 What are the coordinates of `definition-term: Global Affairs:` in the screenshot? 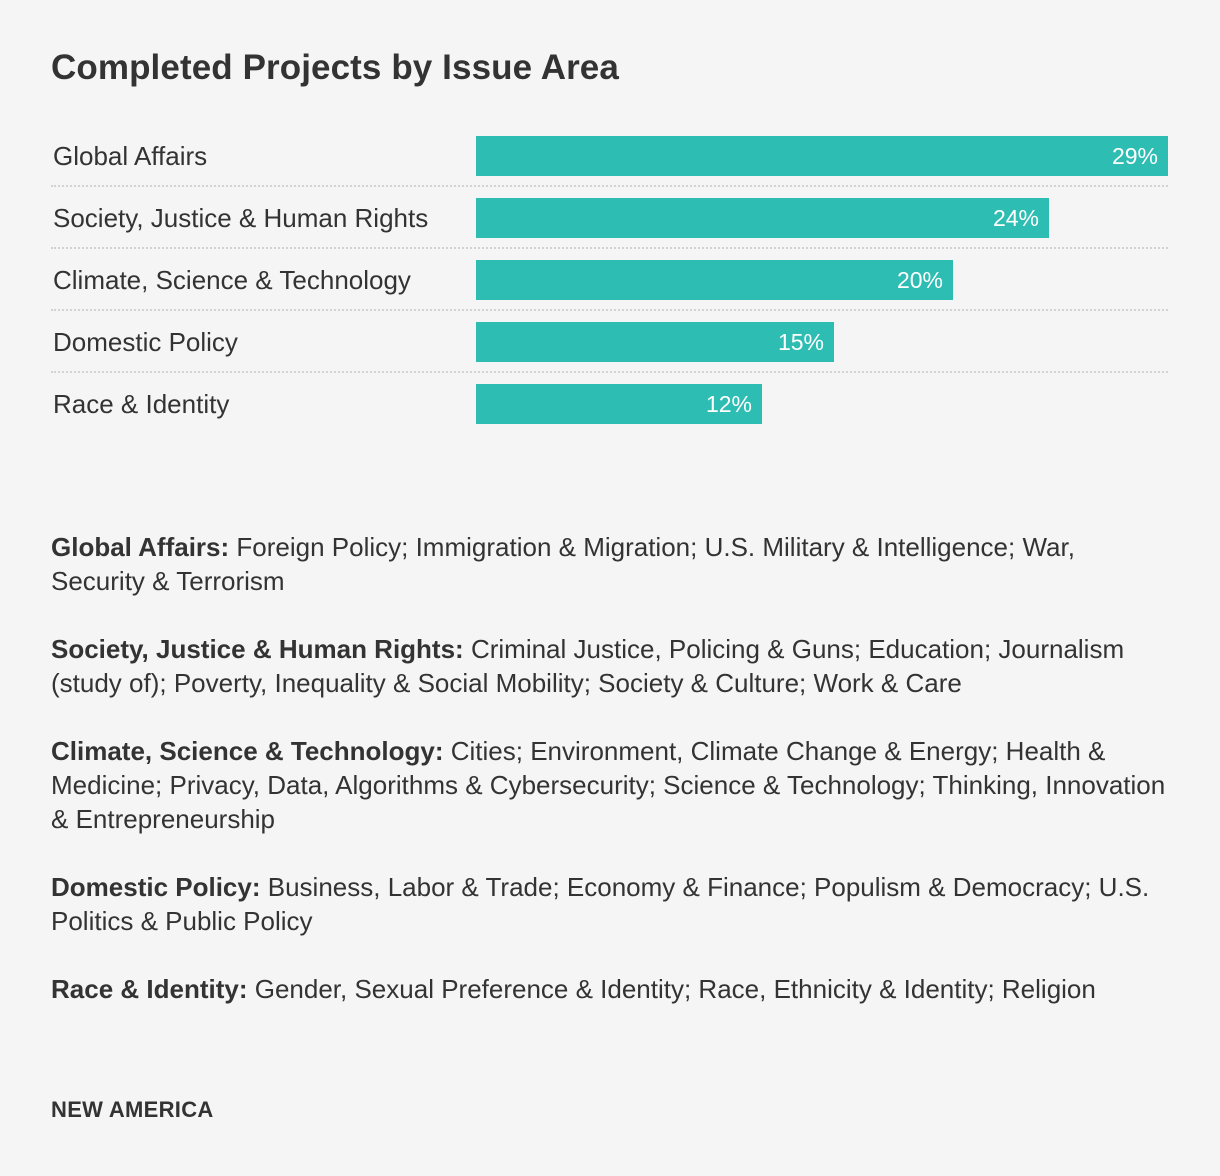 It's located at (140, 547).